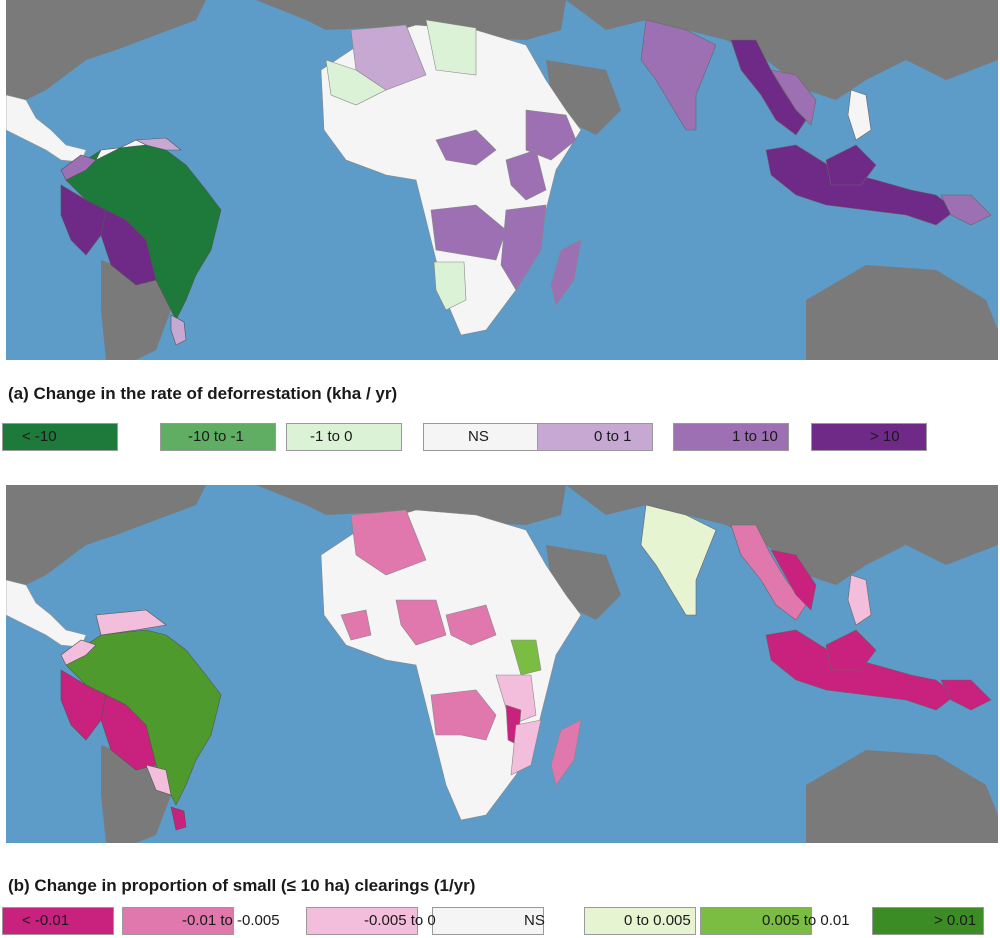 This screenshot has width=1000, height=938. Describe the element at coordinates (526, 747) in the screenshot. I see `mozambique` at that location.